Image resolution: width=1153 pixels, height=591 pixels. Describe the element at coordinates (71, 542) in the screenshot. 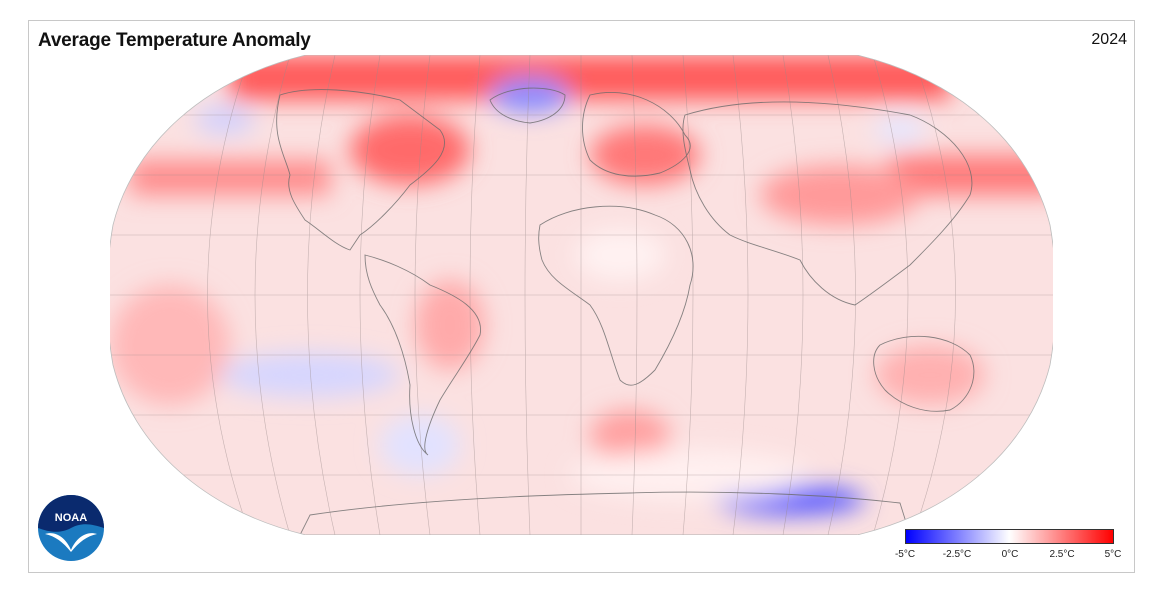

I see `noaa-logo-gull` at that location.